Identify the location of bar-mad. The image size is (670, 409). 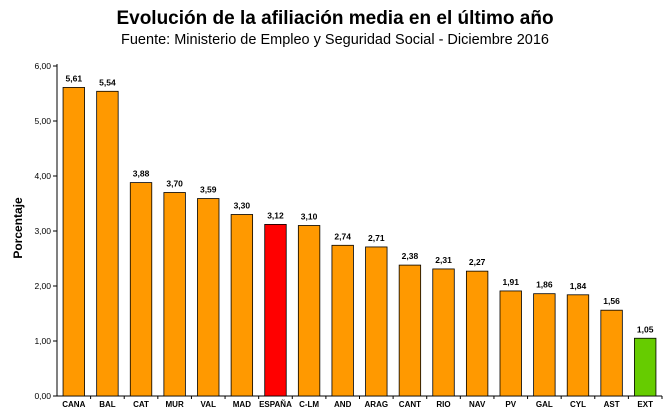
(242, 305).